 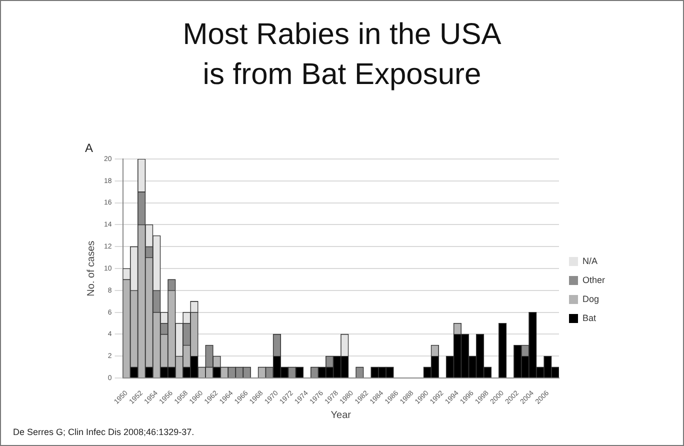 What do you see at coordinates (342, 55) in the screenshot?
I see `chart-title: Most Rabies in the USA is from Bat Exposure` at bounding box center [342, 55].